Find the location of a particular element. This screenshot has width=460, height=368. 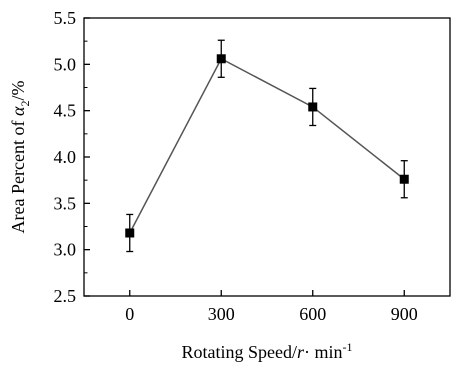

y-tick-label: 2.5 is located at coordinates (65, 296).